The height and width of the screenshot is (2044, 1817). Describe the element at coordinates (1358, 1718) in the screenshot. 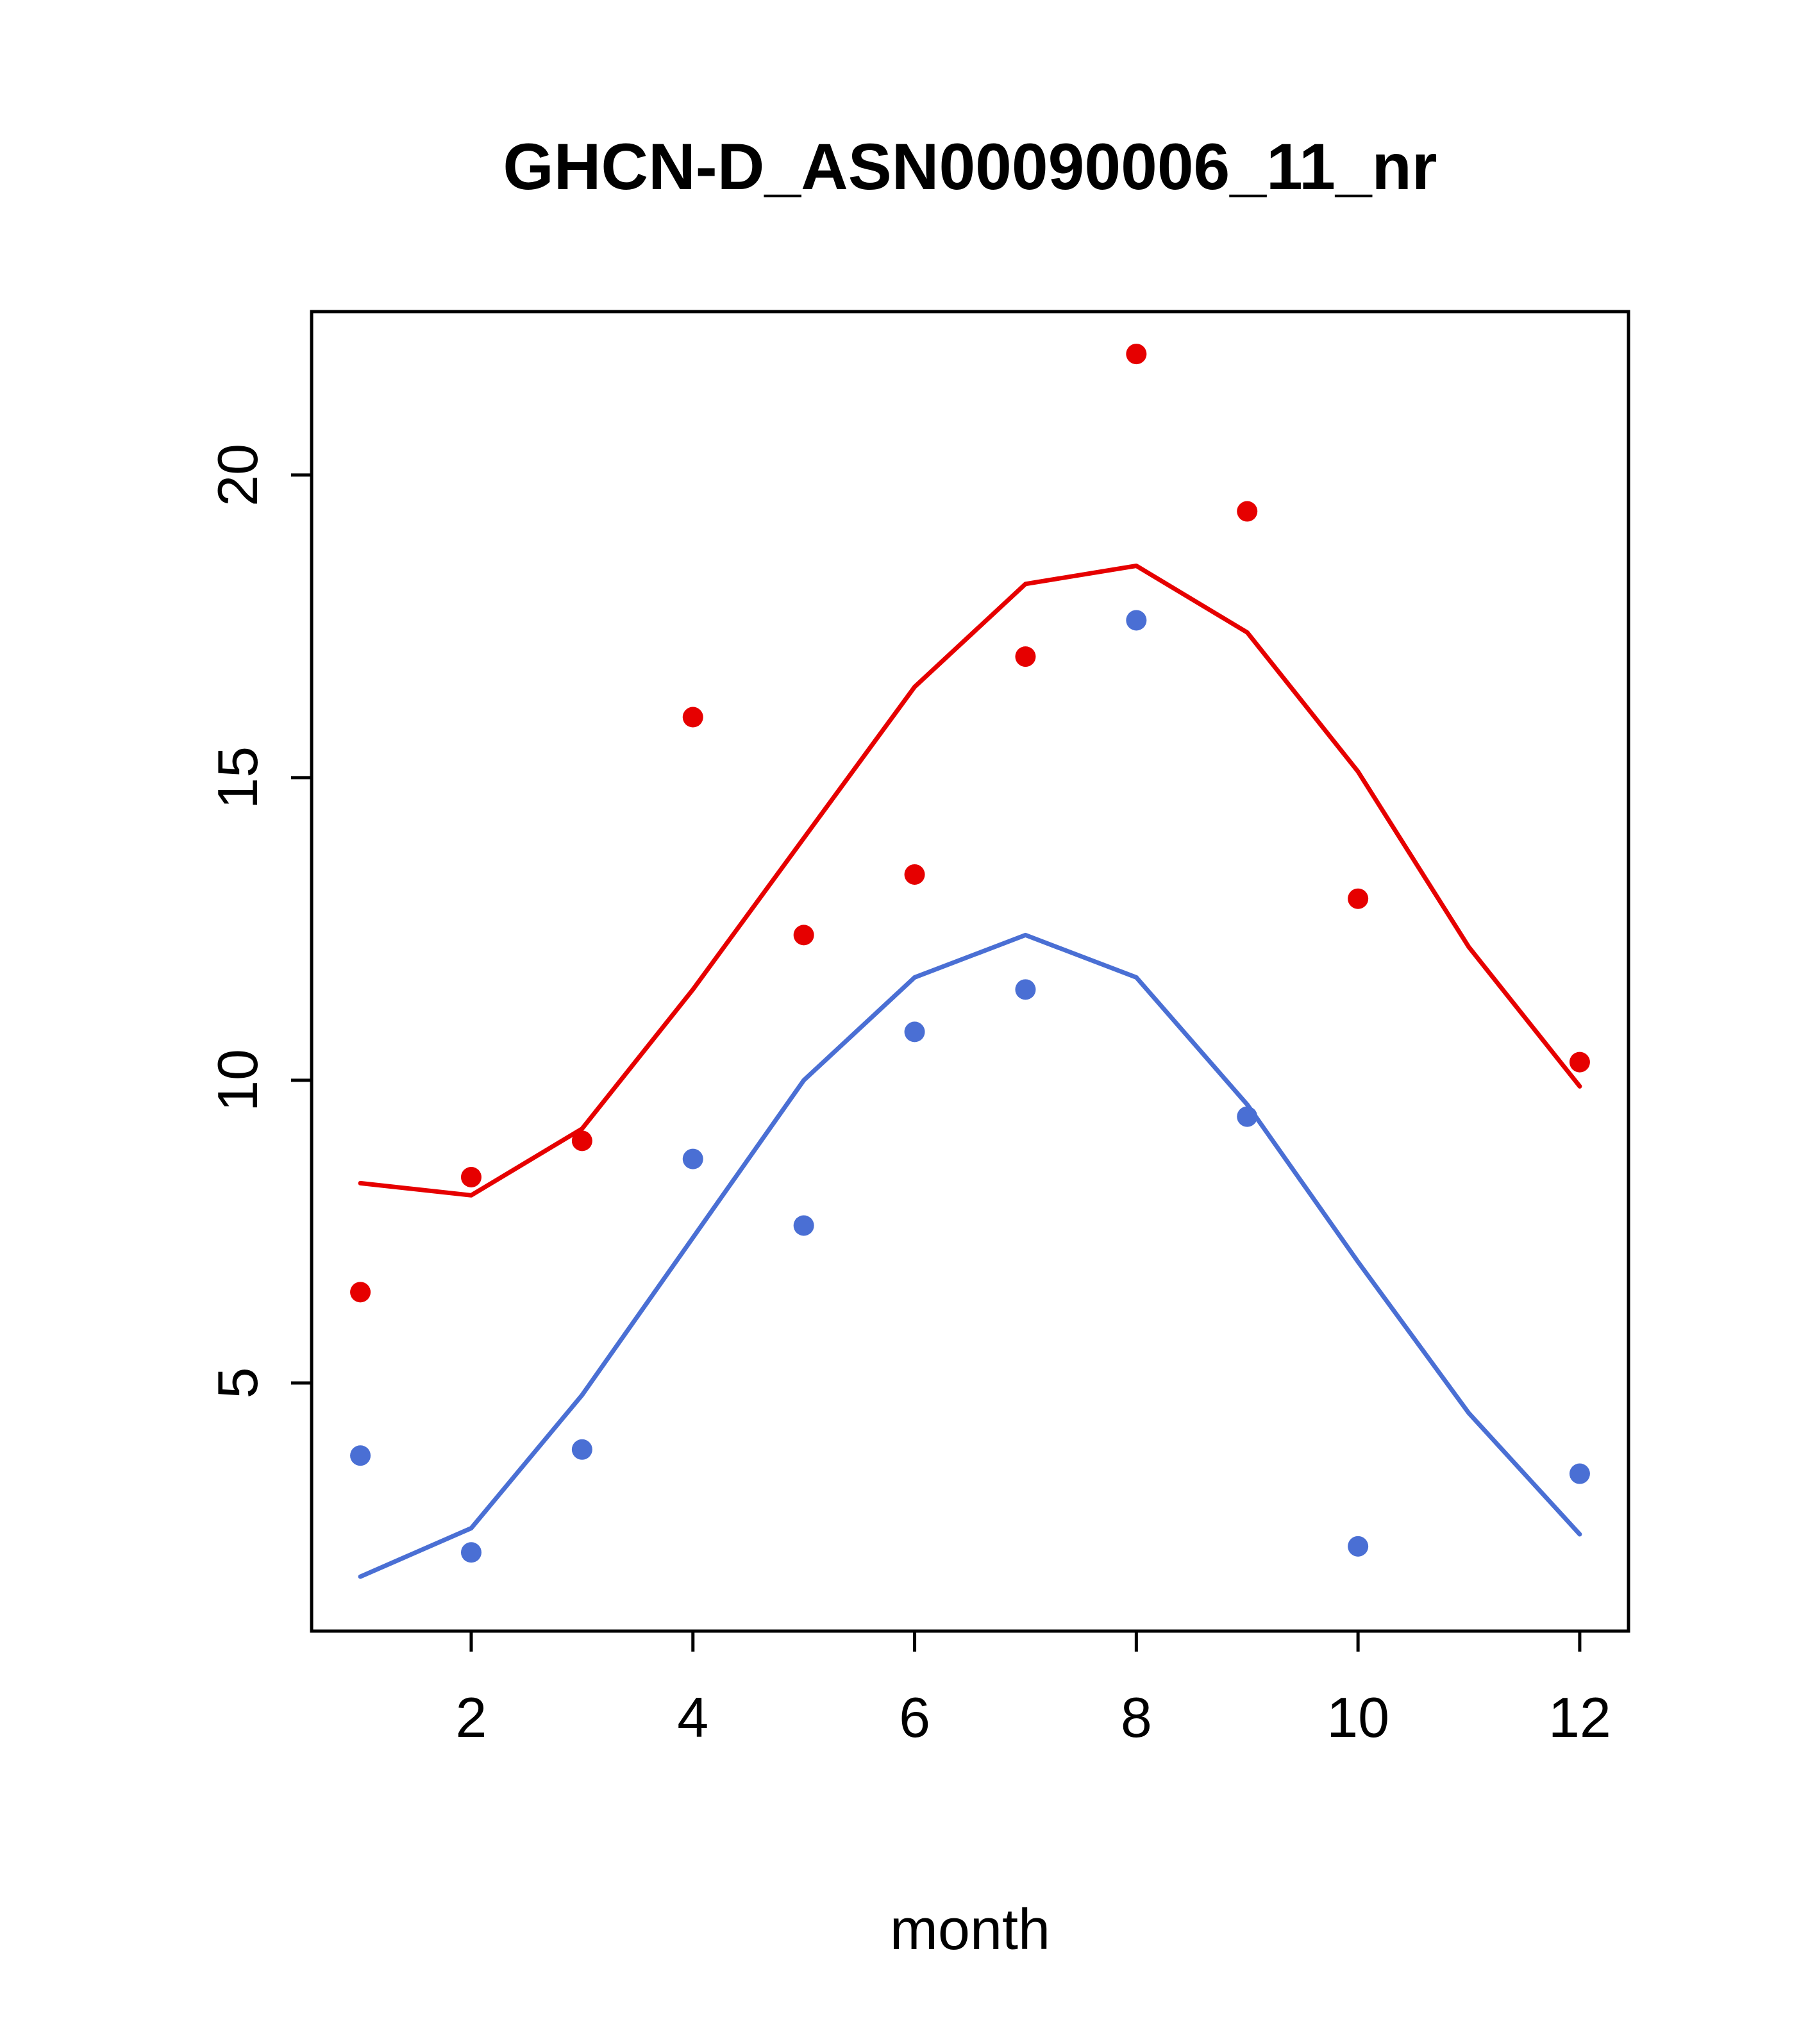

I see `x-tick-label: 10` at that location.